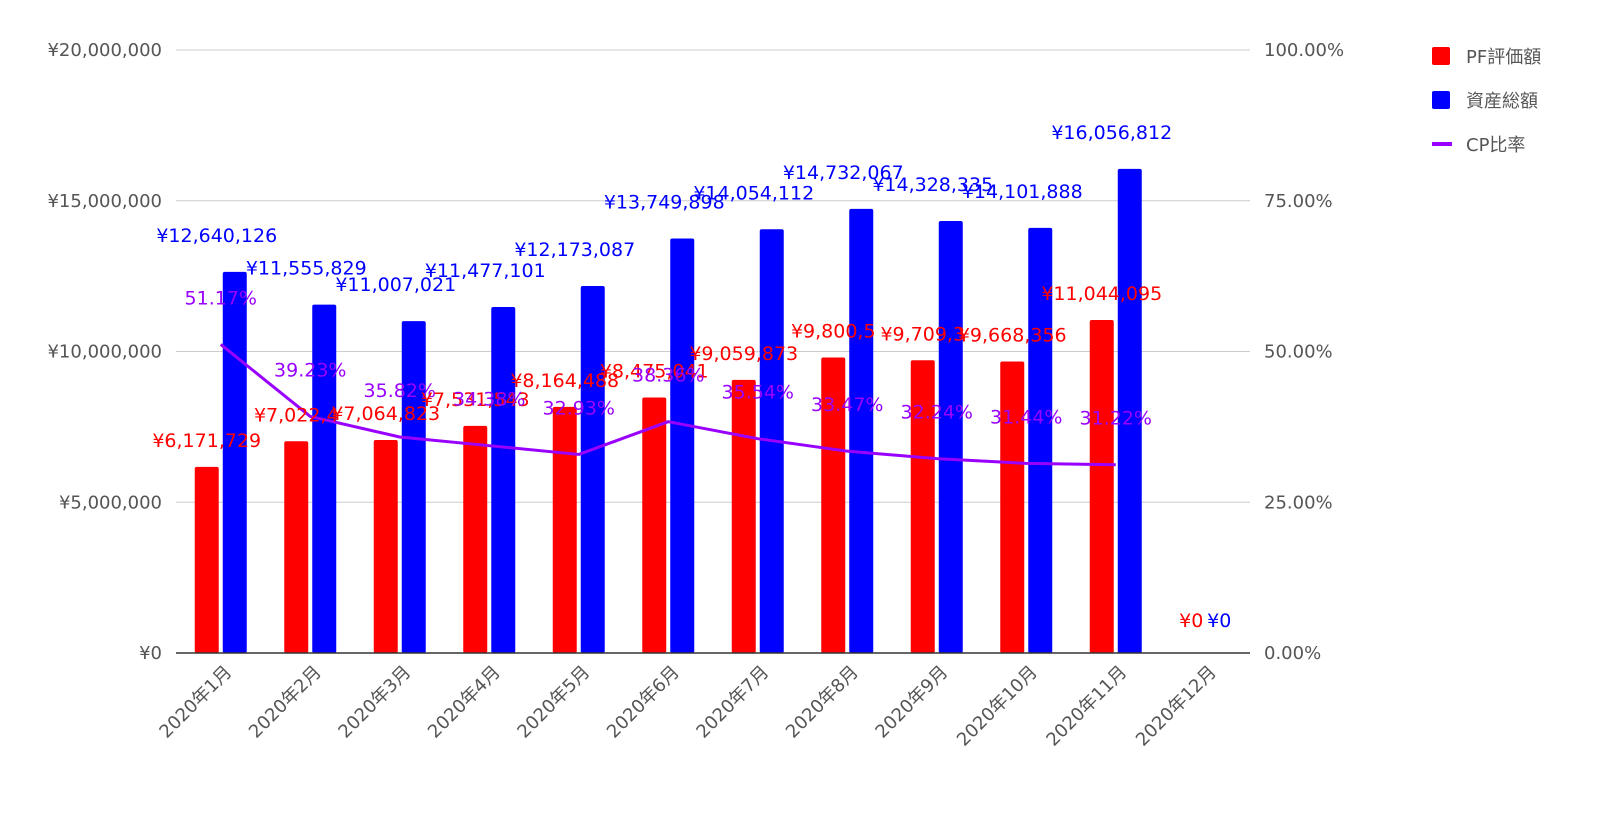 Image resolution: width=1600 pixels, height=818 pixels. Describe the element at coordinates (668, 376) in the screenshot. I see `data-label-cp: 38.36%` at that location.